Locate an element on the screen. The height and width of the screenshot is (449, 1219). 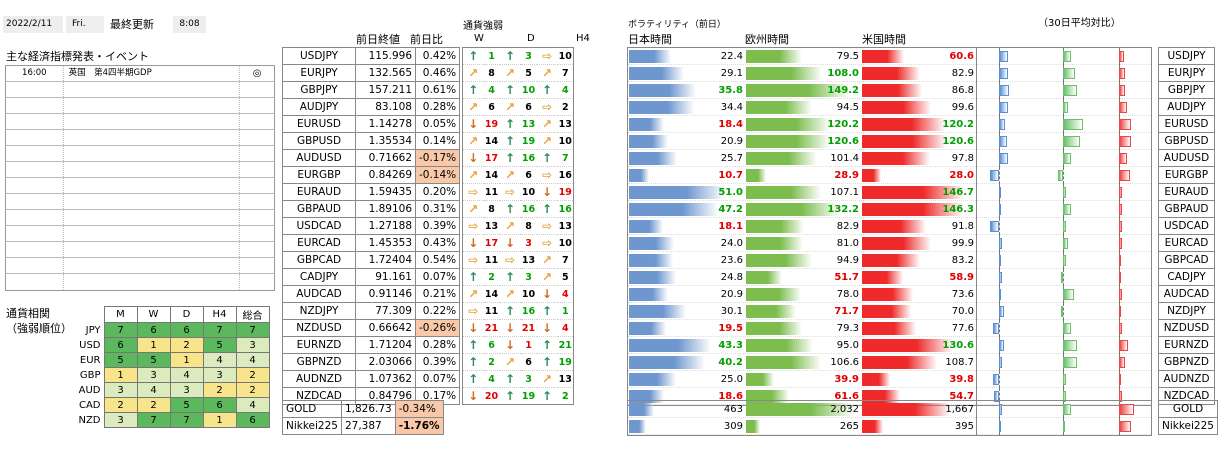
pair-name-right: GBPNZD is located at coordinates (1186, 362).